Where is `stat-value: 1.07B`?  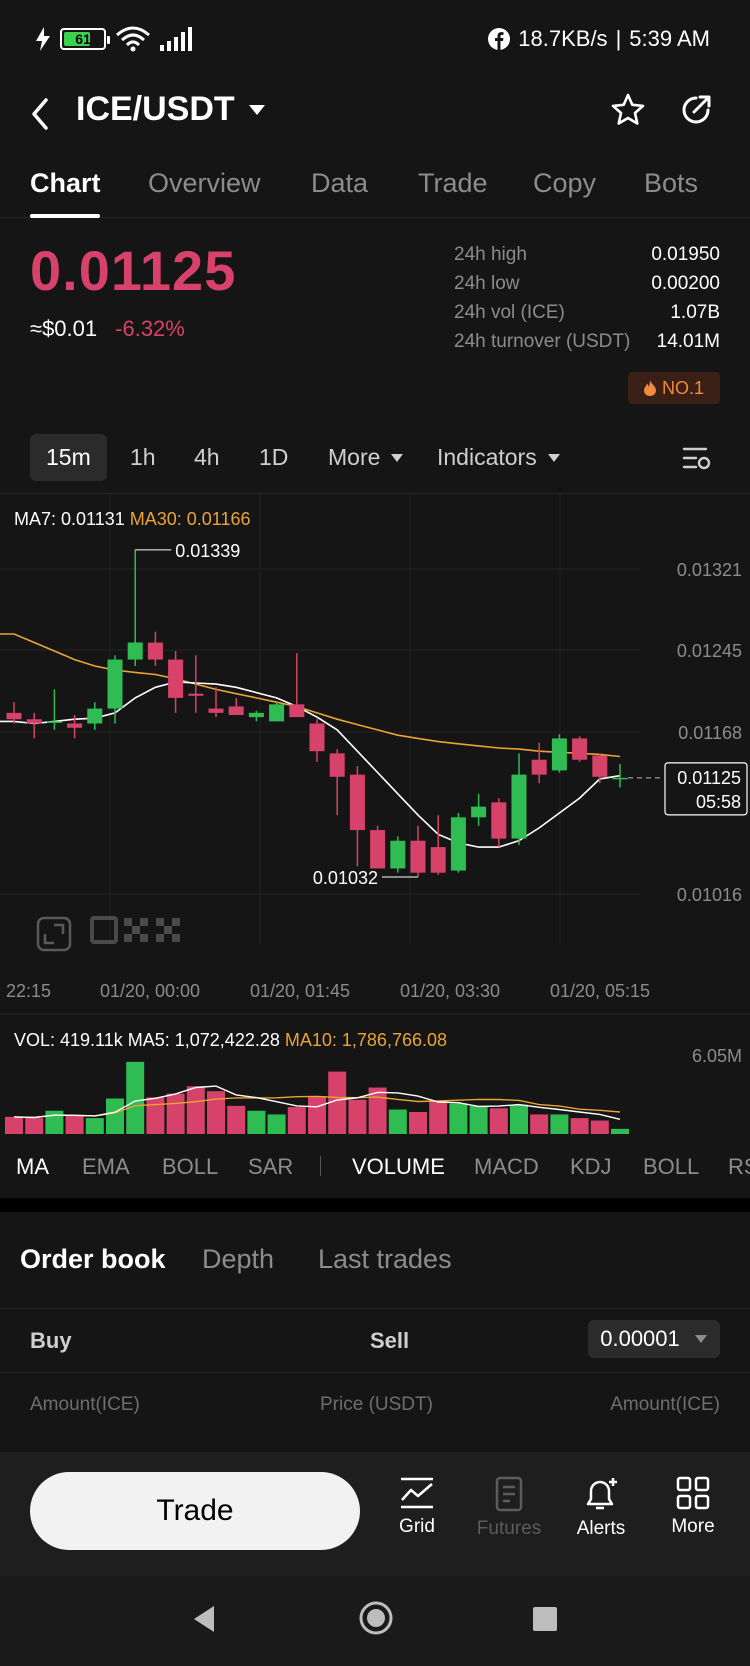 stat-value: 1.07B is located at coordinates (695, 312).